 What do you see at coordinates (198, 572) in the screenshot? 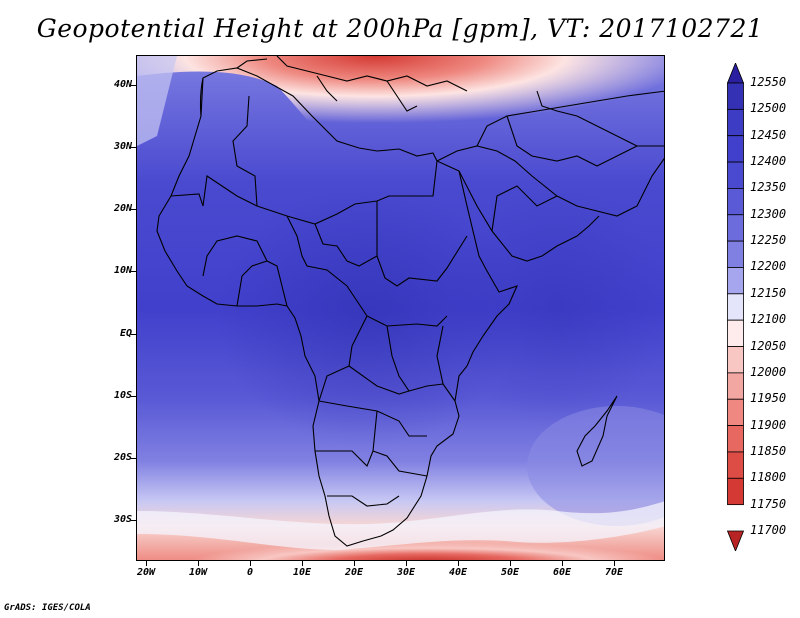
I see `lon-label-10w: 10W` at bounding box center [198, 572].